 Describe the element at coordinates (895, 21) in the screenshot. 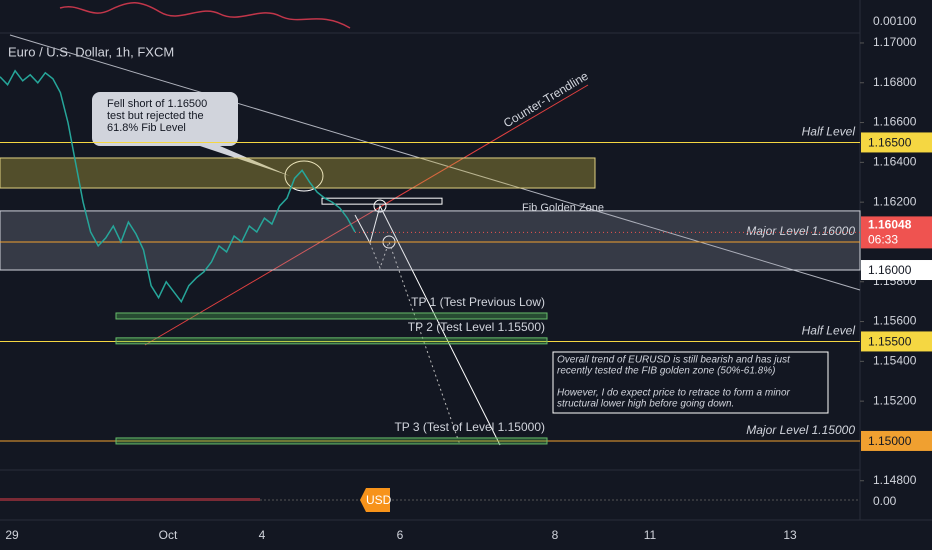

I see `indicator-value: 0.00100` at that location.